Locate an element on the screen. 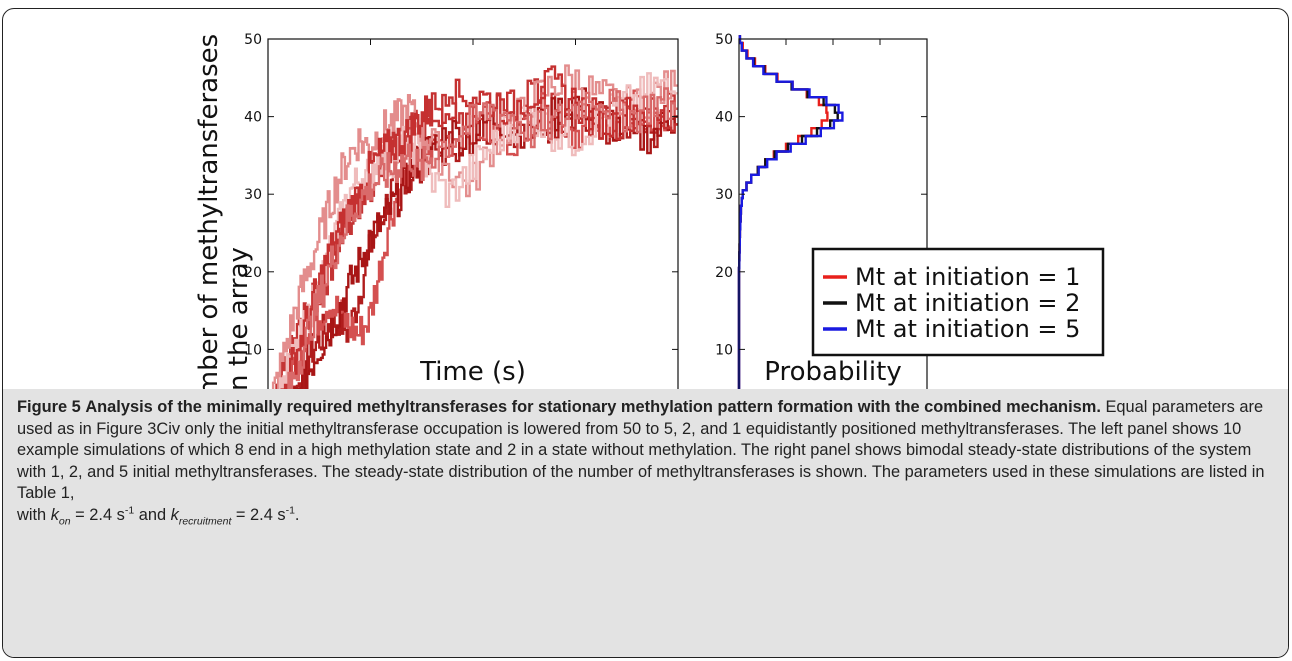  caption-figure-label: Figure 5 is located at coordinates (49, 407).